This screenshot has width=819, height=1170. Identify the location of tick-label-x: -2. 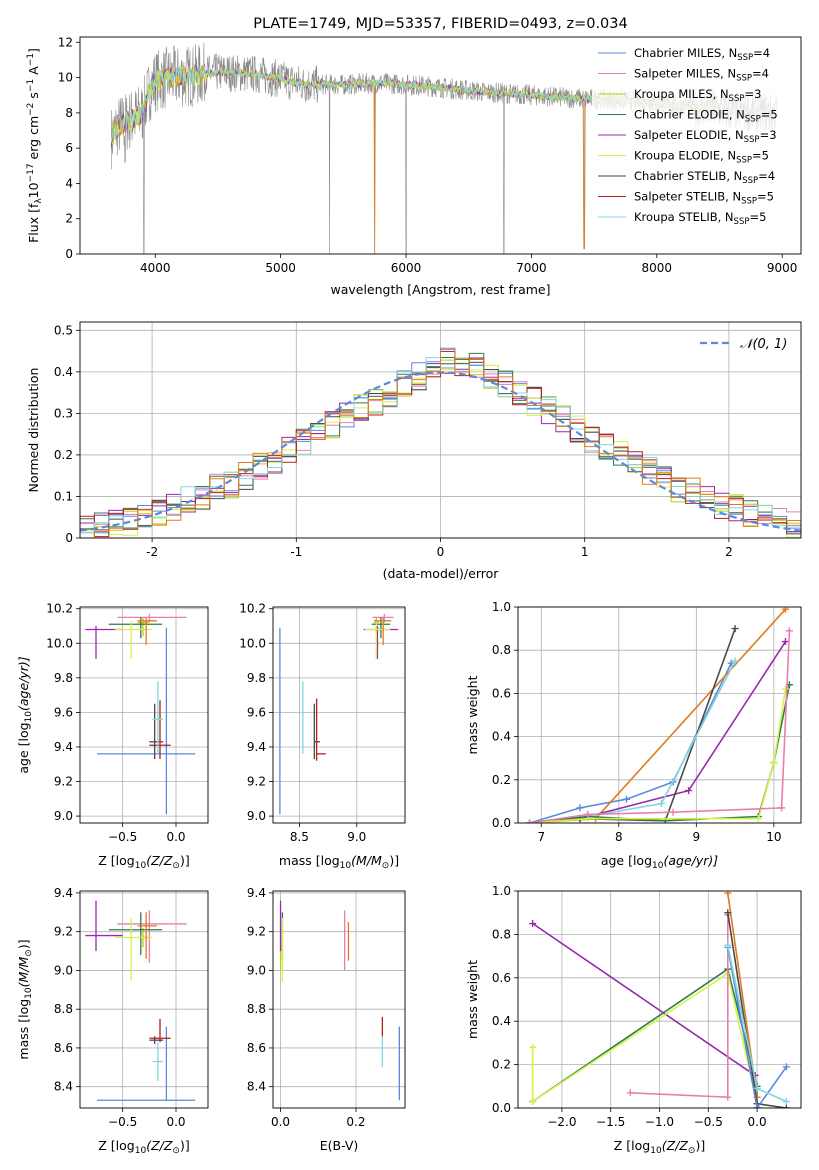
(152, 552).